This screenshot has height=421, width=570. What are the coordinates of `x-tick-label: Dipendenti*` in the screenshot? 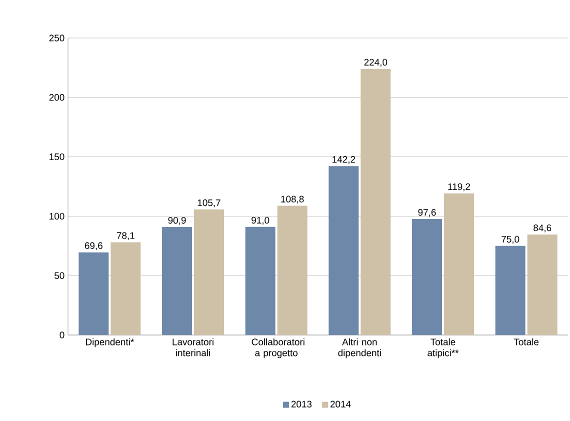 It's located at (110, 343).